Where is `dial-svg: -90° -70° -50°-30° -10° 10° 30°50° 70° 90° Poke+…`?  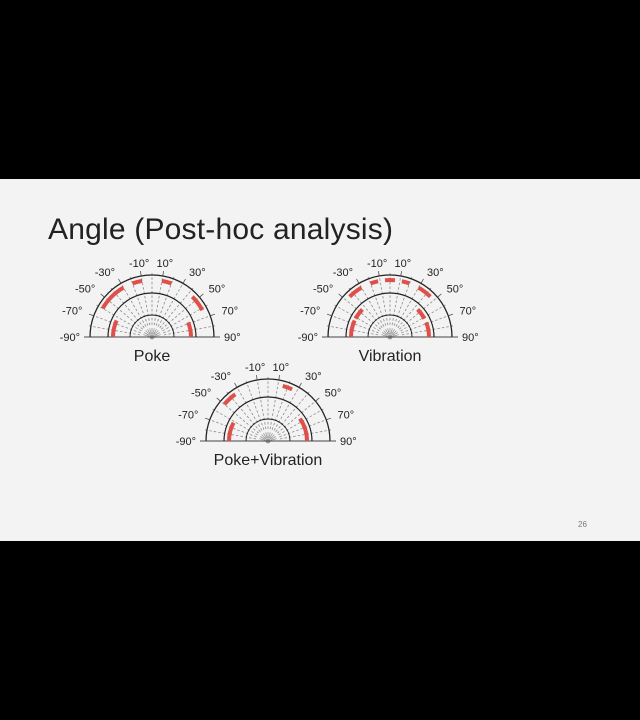
dial-svg: -90° -70° -50°-30° -10° 10° 30°50° 70° 90° Poke+… is located at coordinates (266, 415).